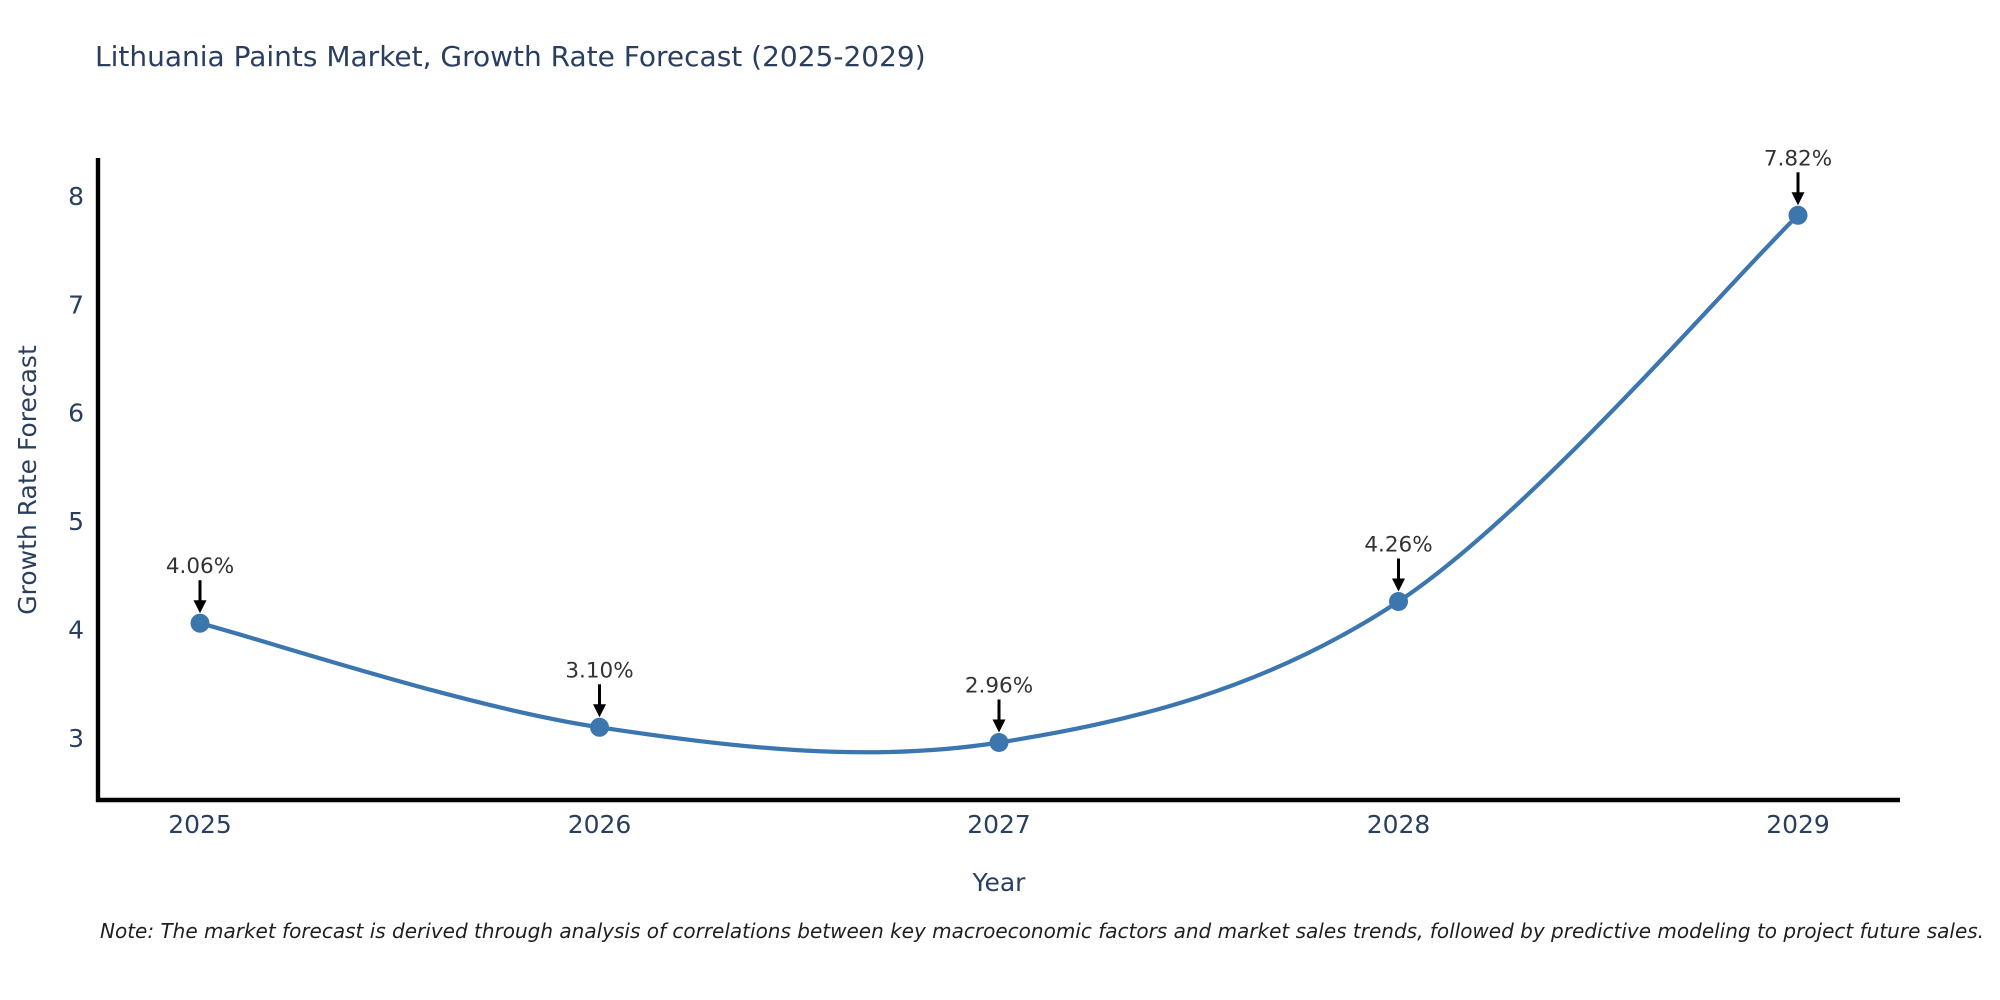 Image resolution: width=2000 pixels, height=1000 pixels. What do you see at coordinates (999, 824) in the screenshot?
I see `x-tick-label: 2027` at bounding box center [999, 824].